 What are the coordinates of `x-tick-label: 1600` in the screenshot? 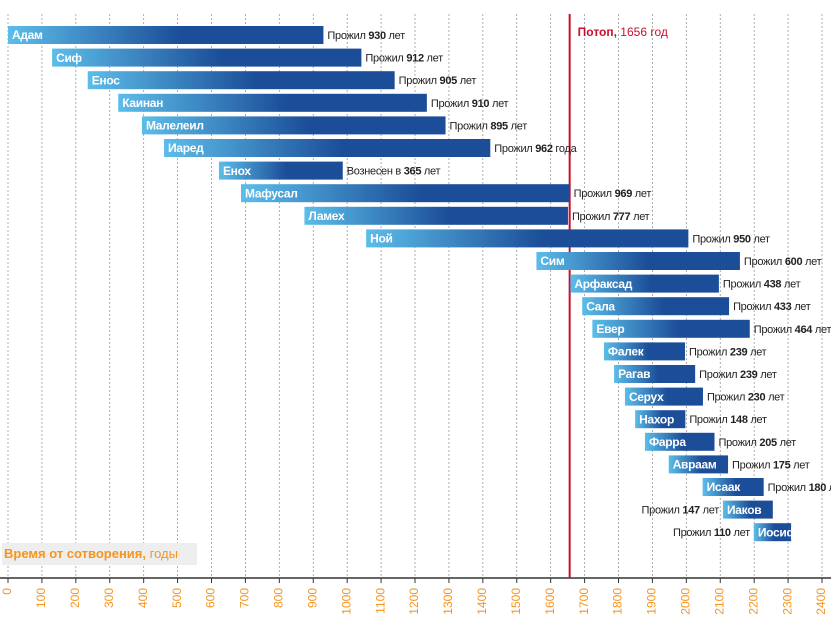 It's located at (550, 601).